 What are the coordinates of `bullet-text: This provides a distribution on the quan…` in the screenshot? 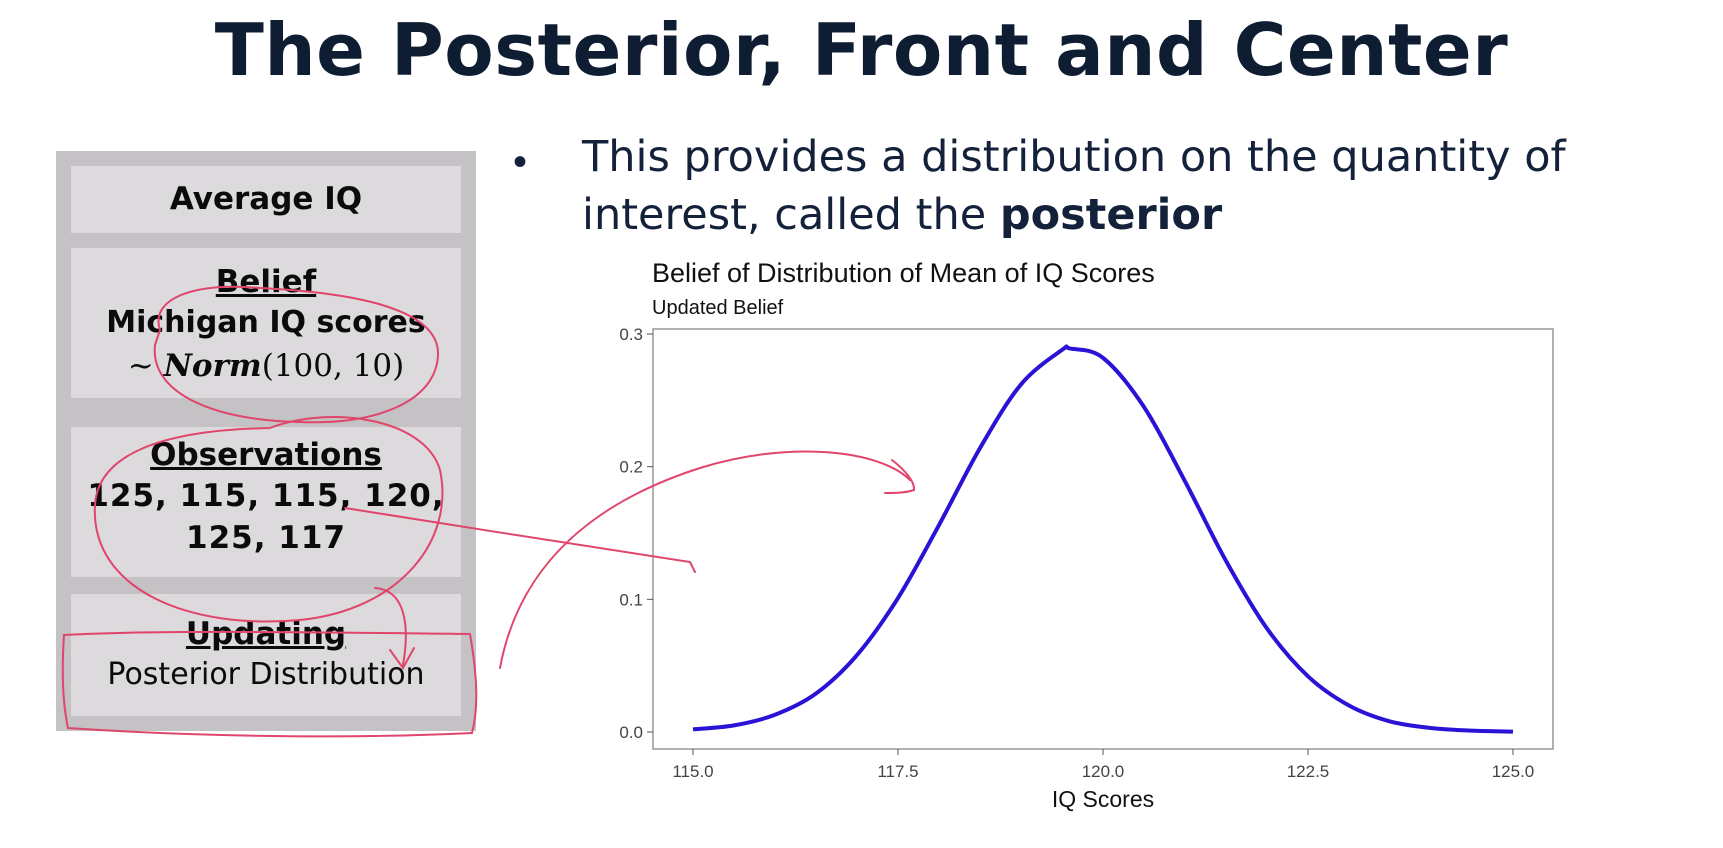 It's located at (1082, 186).